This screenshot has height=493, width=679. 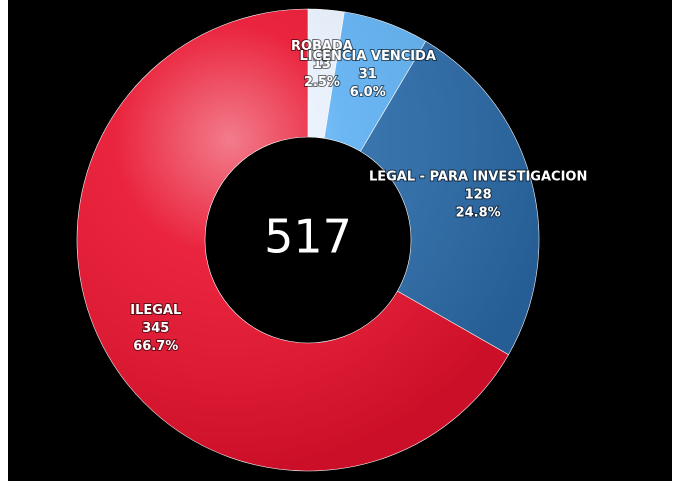 I want to click on slice-label-value: 31, so click(x=368, y=74).